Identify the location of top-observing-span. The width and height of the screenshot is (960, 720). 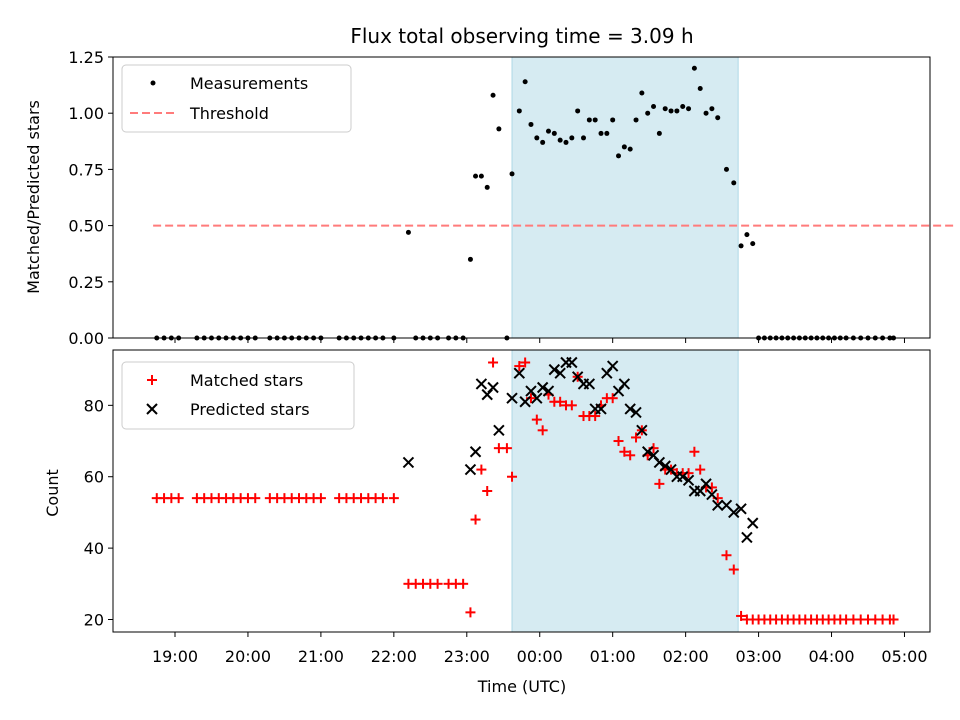
(625, 197).